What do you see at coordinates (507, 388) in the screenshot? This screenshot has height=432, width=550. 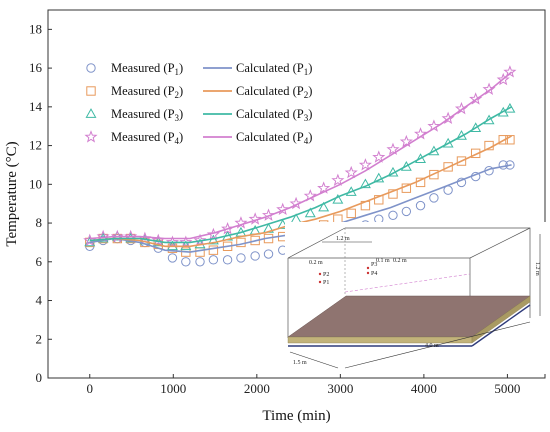 I see `x-tick-label: 5000` at bounding box center [507, 388].